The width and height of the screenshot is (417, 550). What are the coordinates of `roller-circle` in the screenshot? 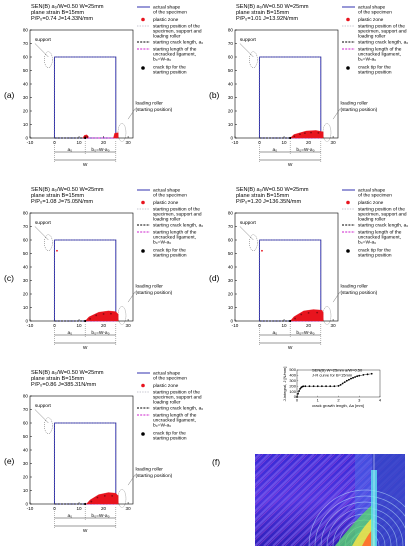 It's located at (327, 132).